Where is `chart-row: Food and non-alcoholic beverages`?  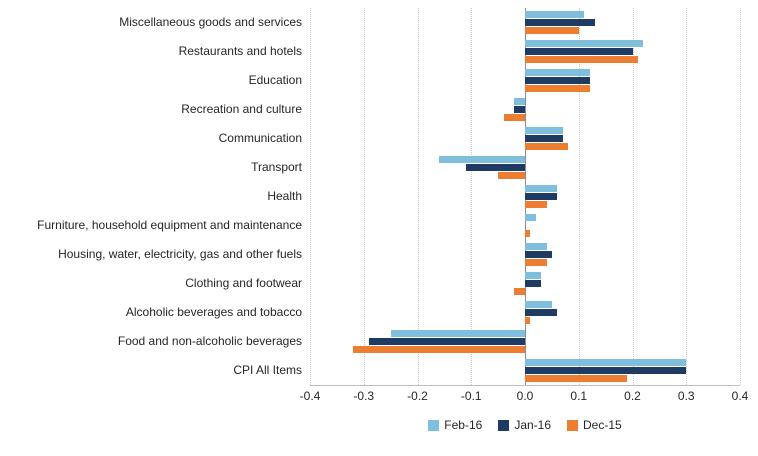 chart-row: Food and non-alcoholic beverages is located at coordinates (379, 341).